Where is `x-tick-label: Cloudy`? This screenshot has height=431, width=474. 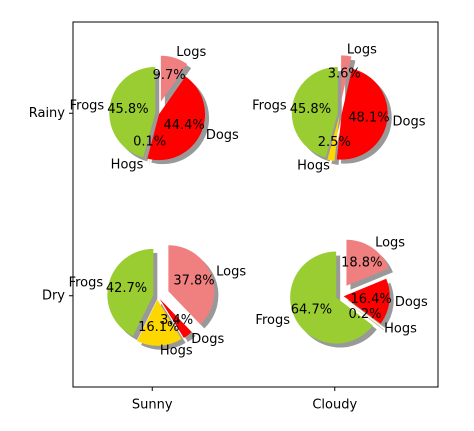 x-tick-label: Cloudy is located at coordinates (334, 405).